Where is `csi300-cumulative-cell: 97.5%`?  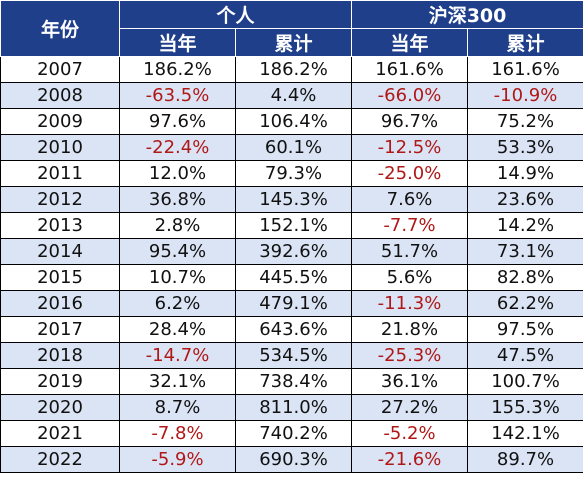
csi300-cumulative-cell: 97.5% is located at coordinates (525, 329).